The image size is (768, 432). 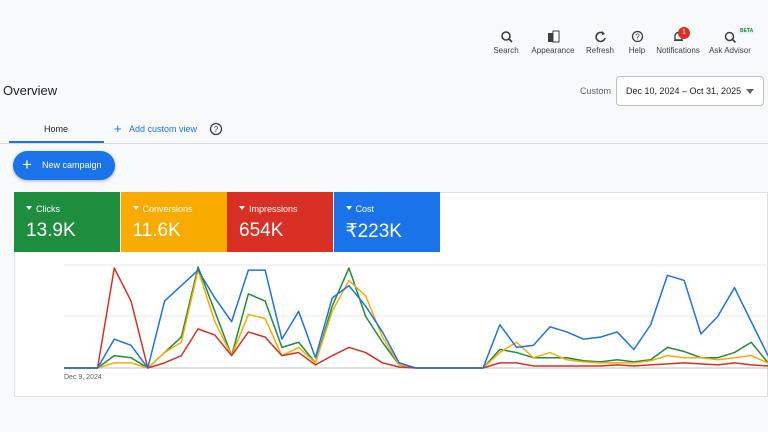 What do you see at coordinates (365, 209) in the screenshot?
I see `metric-name: Cost` at bounding box center [365, 209].